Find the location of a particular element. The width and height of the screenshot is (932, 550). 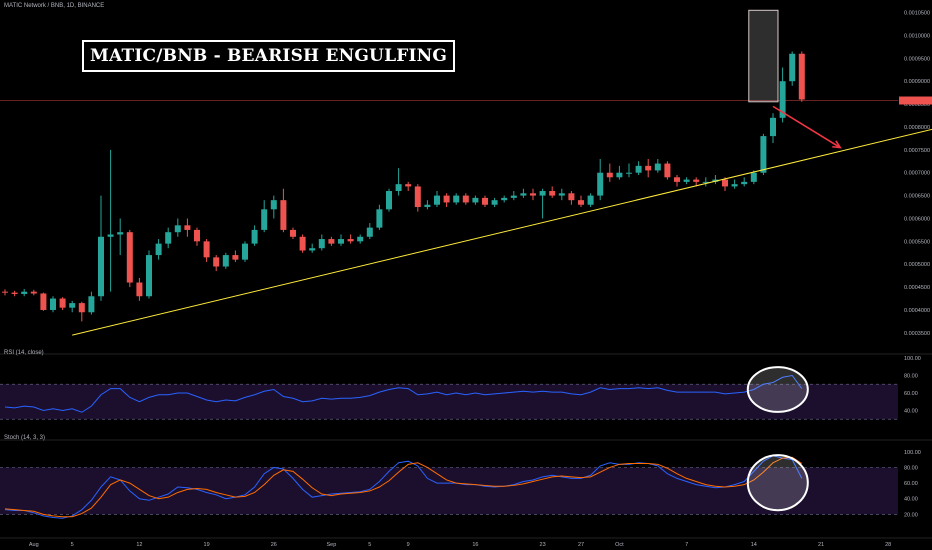

rsi-label: RSI (14, close) is located at coordinates (24, 353).